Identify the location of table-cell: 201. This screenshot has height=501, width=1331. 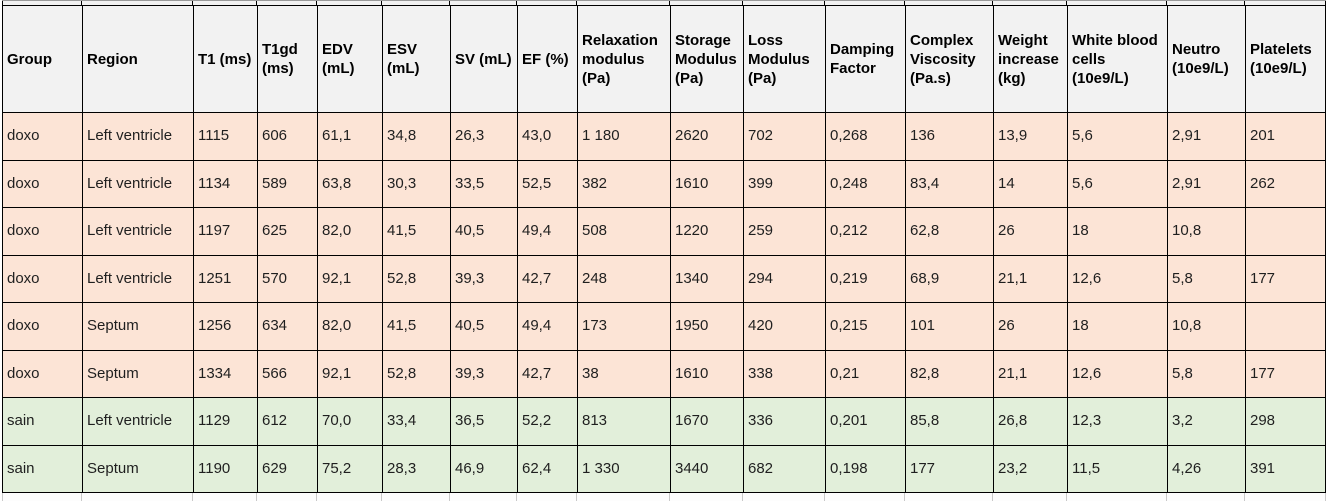
(1285, 136).